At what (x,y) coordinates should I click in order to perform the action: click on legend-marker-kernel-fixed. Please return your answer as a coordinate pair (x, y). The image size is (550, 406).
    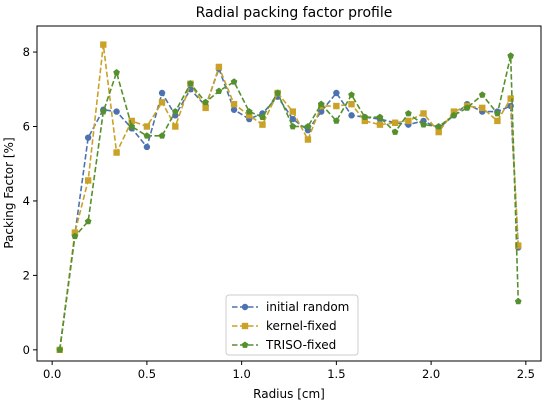
    Looking at the image, I should click on (245, 326).